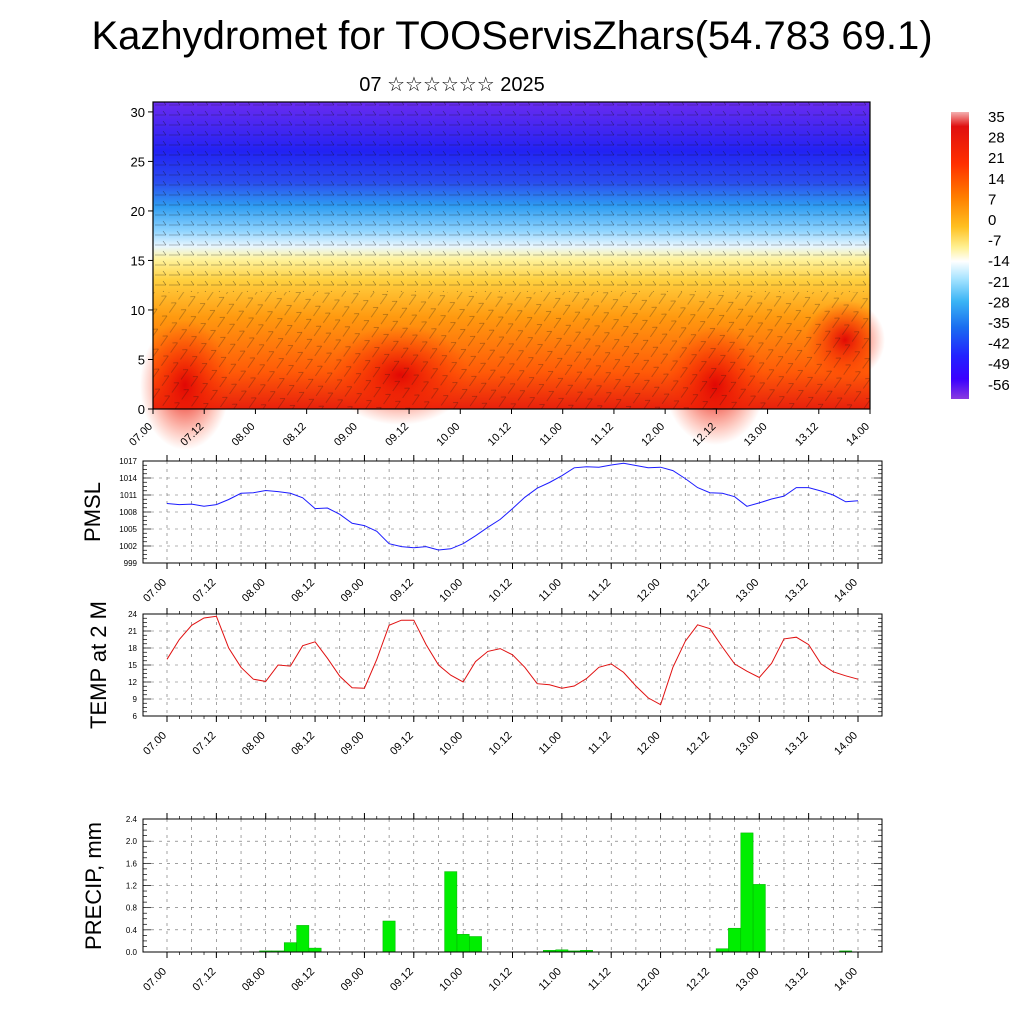 Image resolution: width=1024 pixels, height=1024 pixels. I want to click on precip-xtick-label: 08.00, so click(254, 980).